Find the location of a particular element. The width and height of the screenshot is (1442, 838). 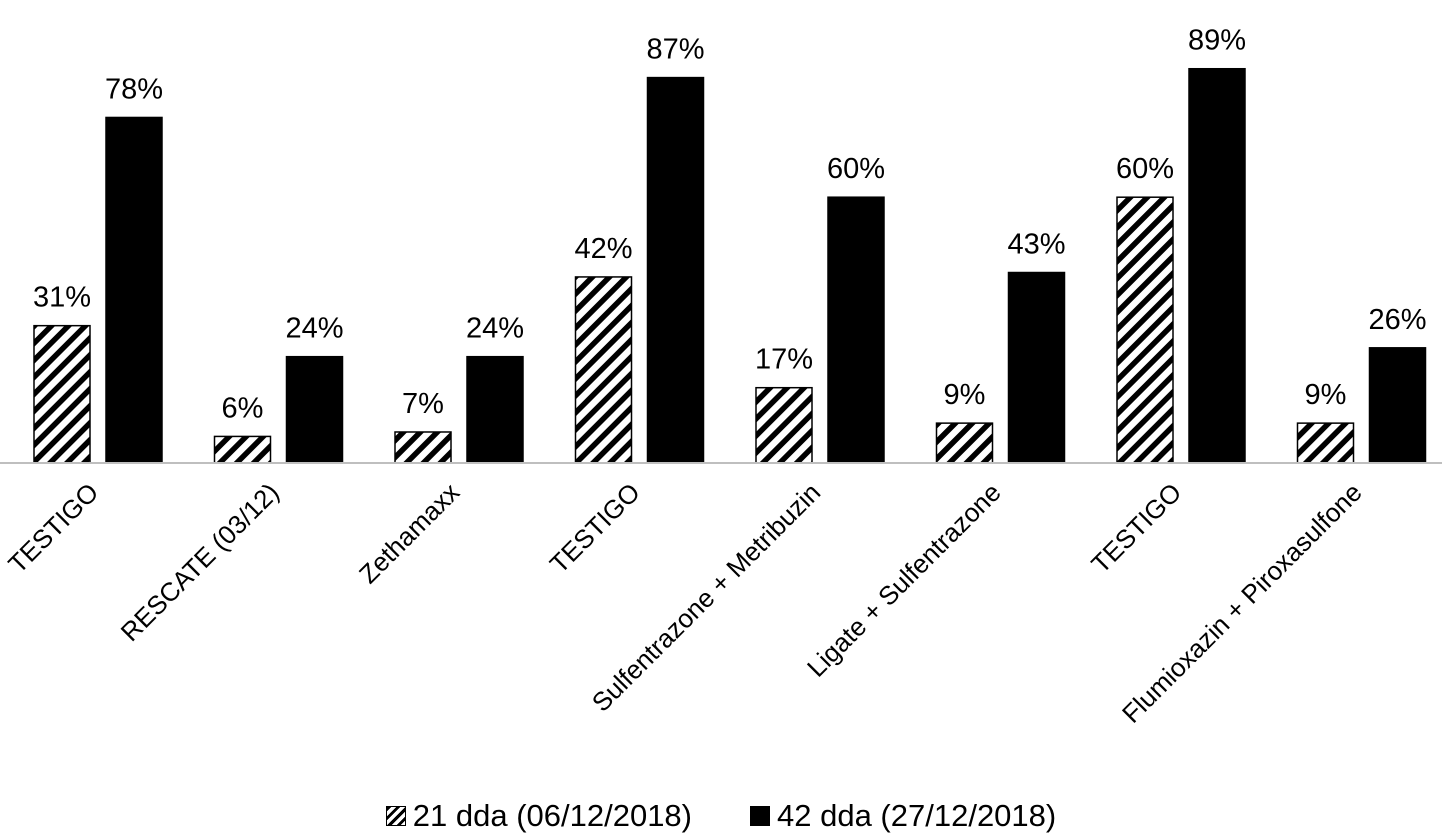

legend-item-series-1: 21 dda (06/12/2018) is located at coordinates (538, 816).